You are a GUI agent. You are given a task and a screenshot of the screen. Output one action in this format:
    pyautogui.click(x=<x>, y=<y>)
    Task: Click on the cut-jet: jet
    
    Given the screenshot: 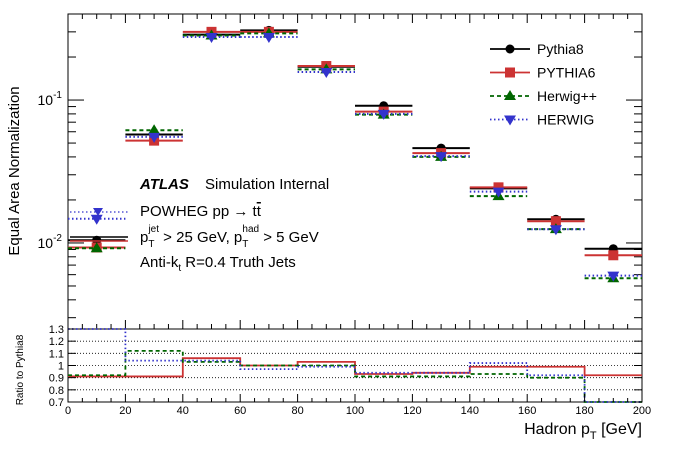 What is the action you would take?
    pyautogui.click(x=153, y=229)
    